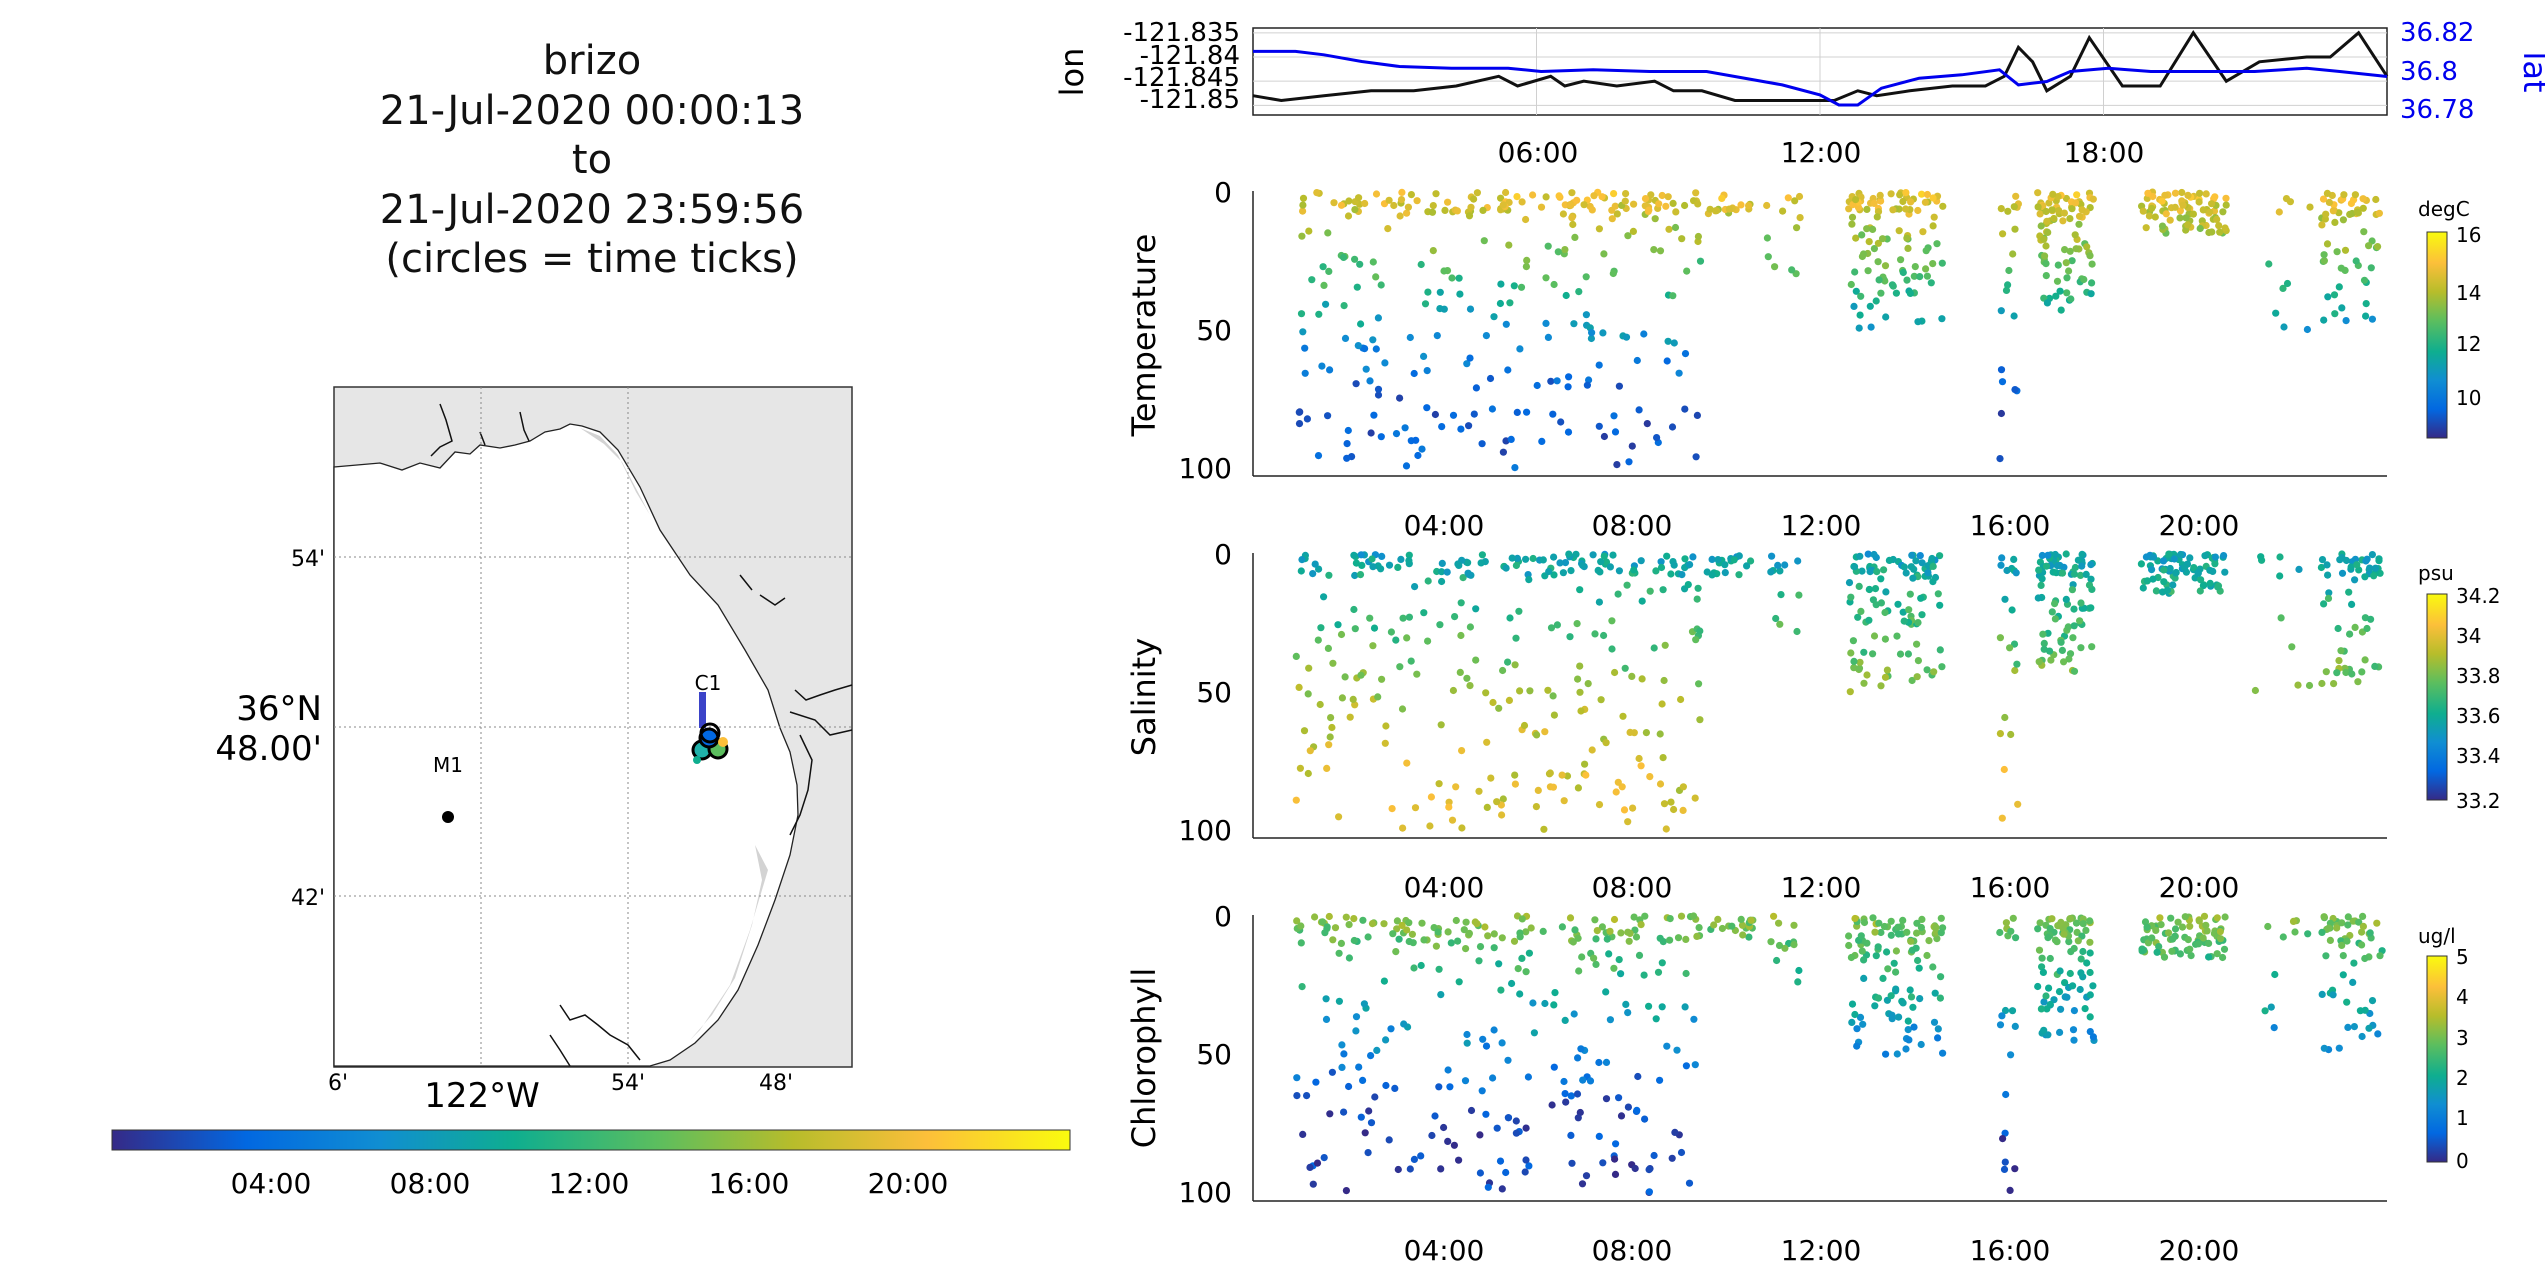 The width and height of the screenshot is (2545, 1273). What do you see at coordinates (1632, 887) in the screenshot?
I see `sal-x-tick: 08:00` at bounding box center [1632, 887].